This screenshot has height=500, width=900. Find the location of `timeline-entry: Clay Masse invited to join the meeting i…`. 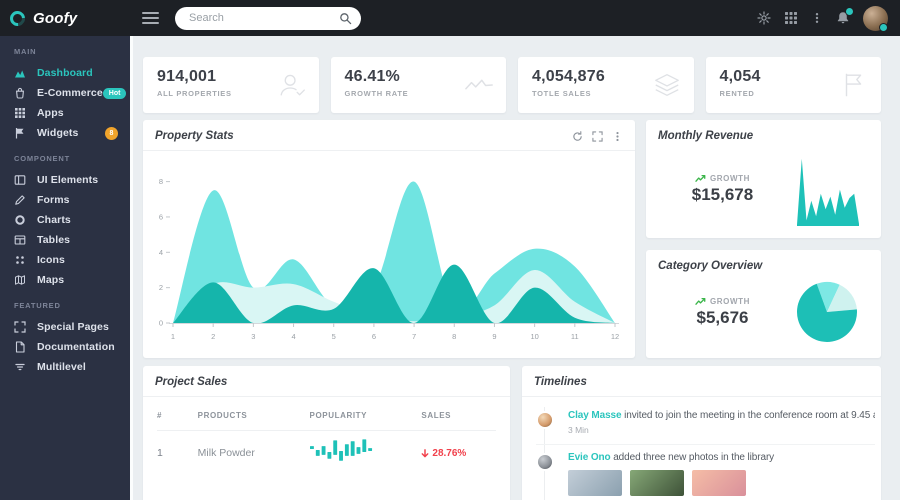

timeline-entry: Clay Masse invited to join the meeting i… is located at coordinates (705, 423).